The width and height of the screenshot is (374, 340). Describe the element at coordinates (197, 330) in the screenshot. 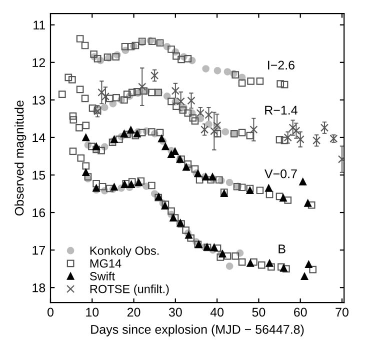

I see `x-axis-title: Days since explosion (MJD − 56447.8)` at that location.